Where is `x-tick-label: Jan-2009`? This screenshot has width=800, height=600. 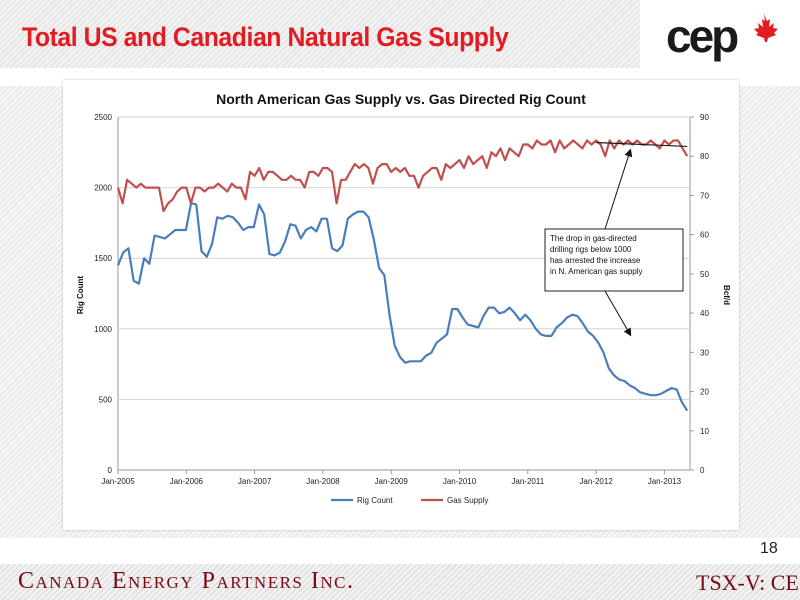
x-tick-label: Jan-2009 is located at coordinates (392, 481).